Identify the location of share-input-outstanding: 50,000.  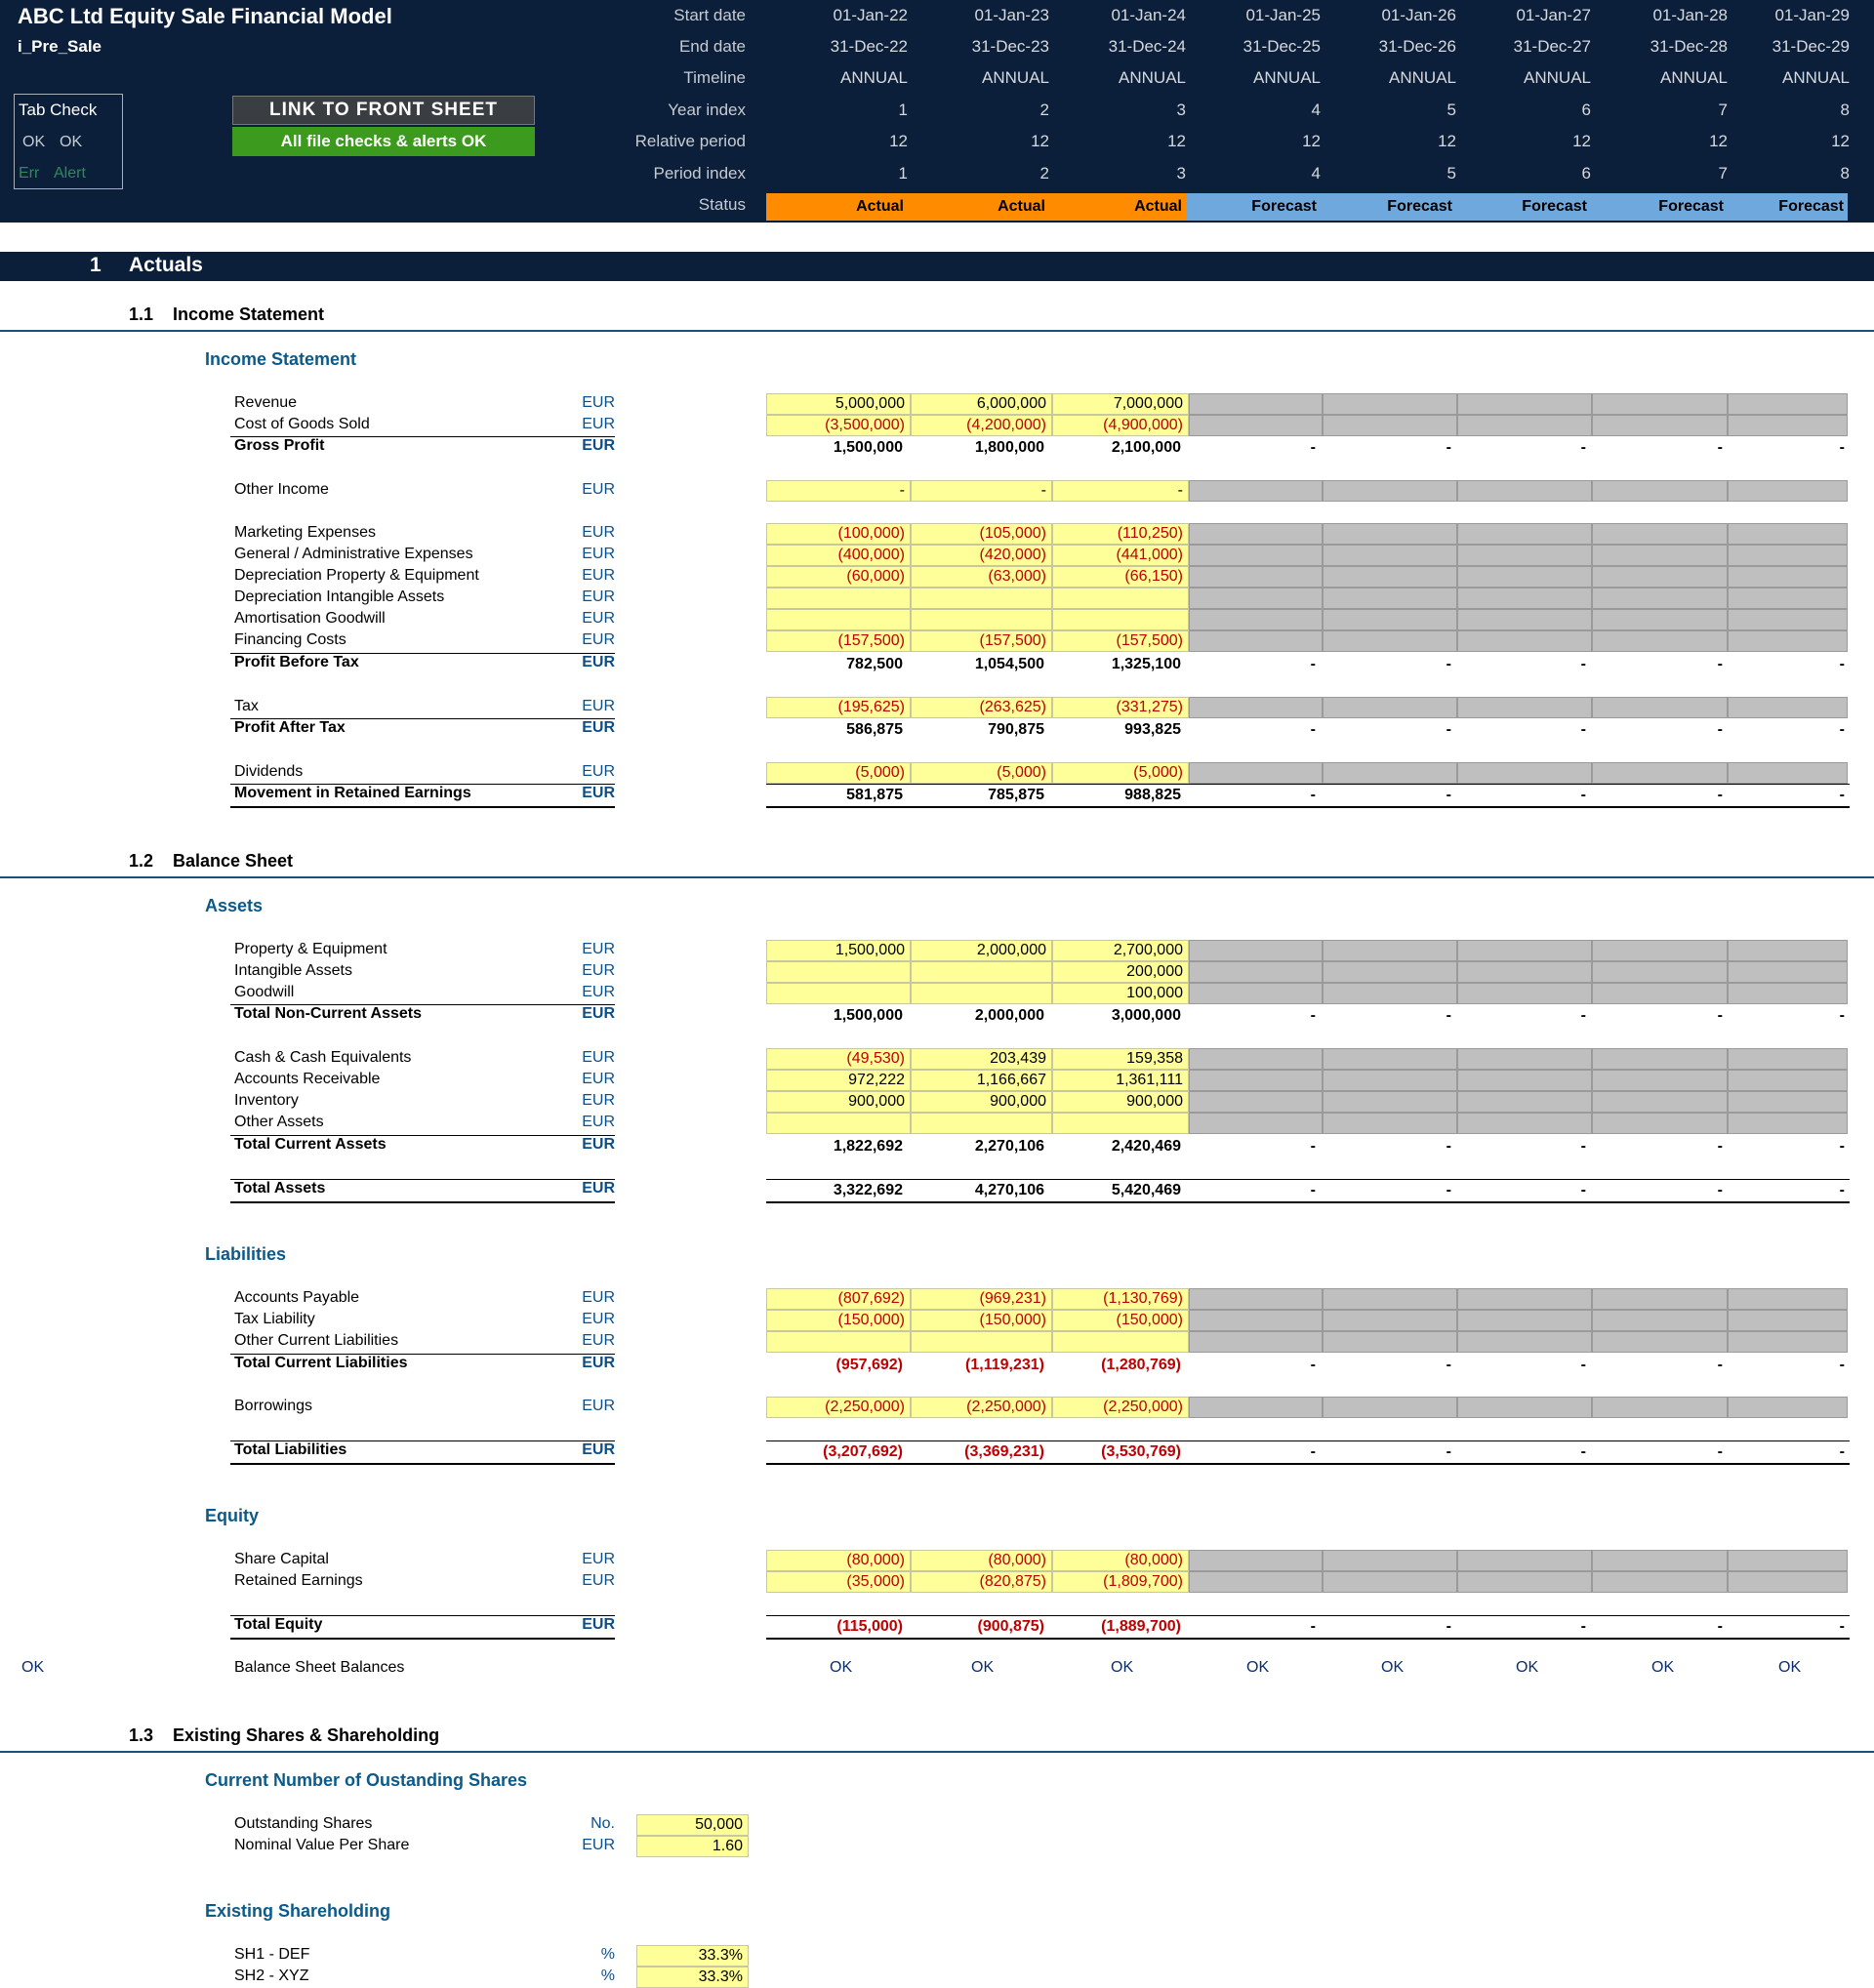
(692, 1825).